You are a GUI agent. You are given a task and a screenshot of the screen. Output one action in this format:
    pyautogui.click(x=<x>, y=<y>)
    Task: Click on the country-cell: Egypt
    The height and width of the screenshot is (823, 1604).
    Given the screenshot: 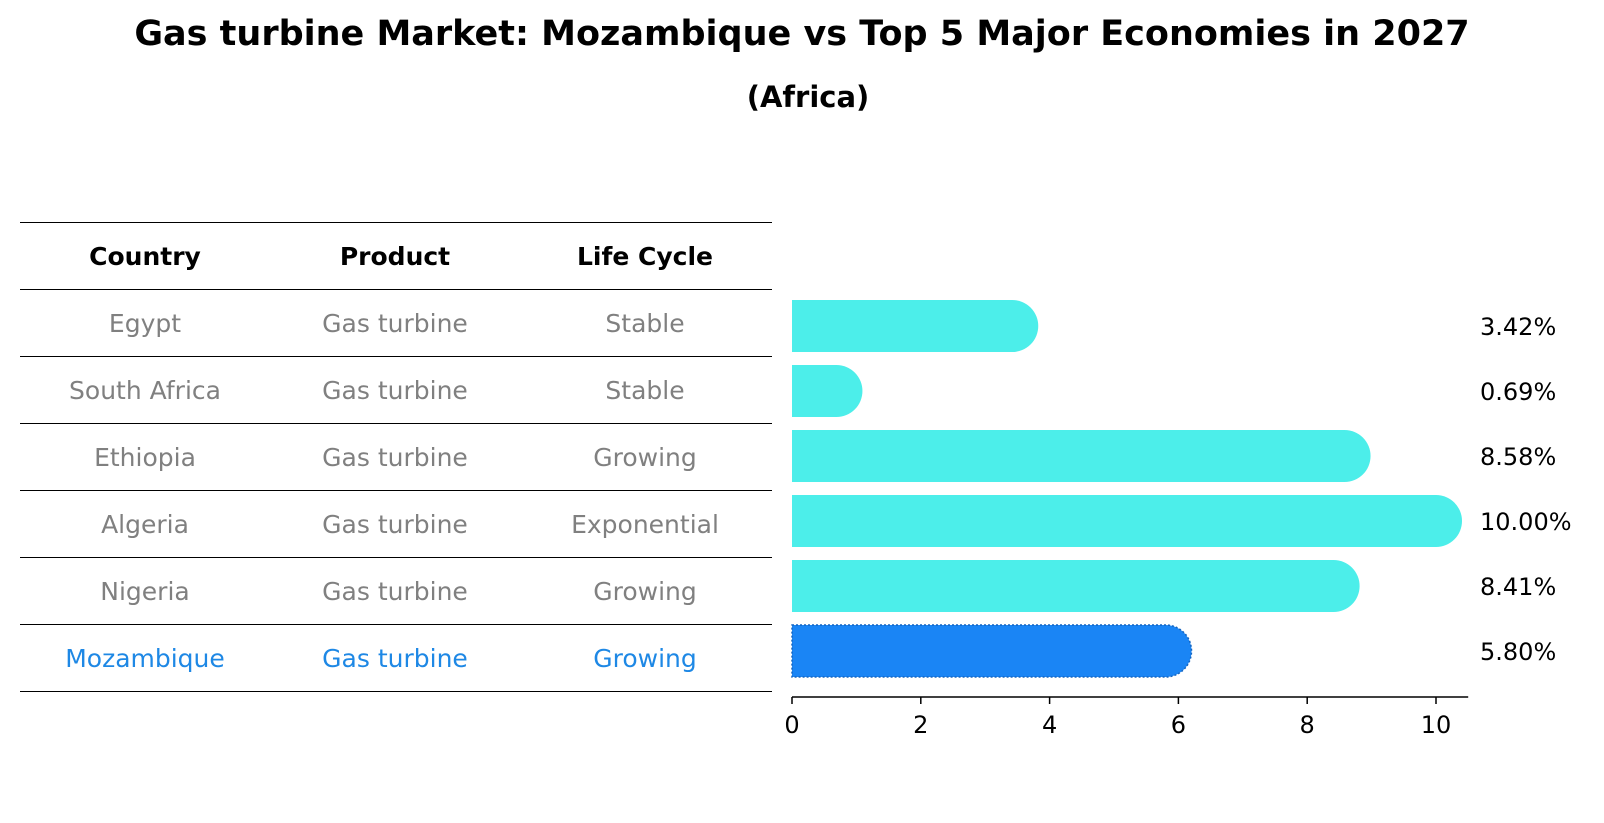 What is the action you would take?
    pyautogui.click(x=145, y=323)
    